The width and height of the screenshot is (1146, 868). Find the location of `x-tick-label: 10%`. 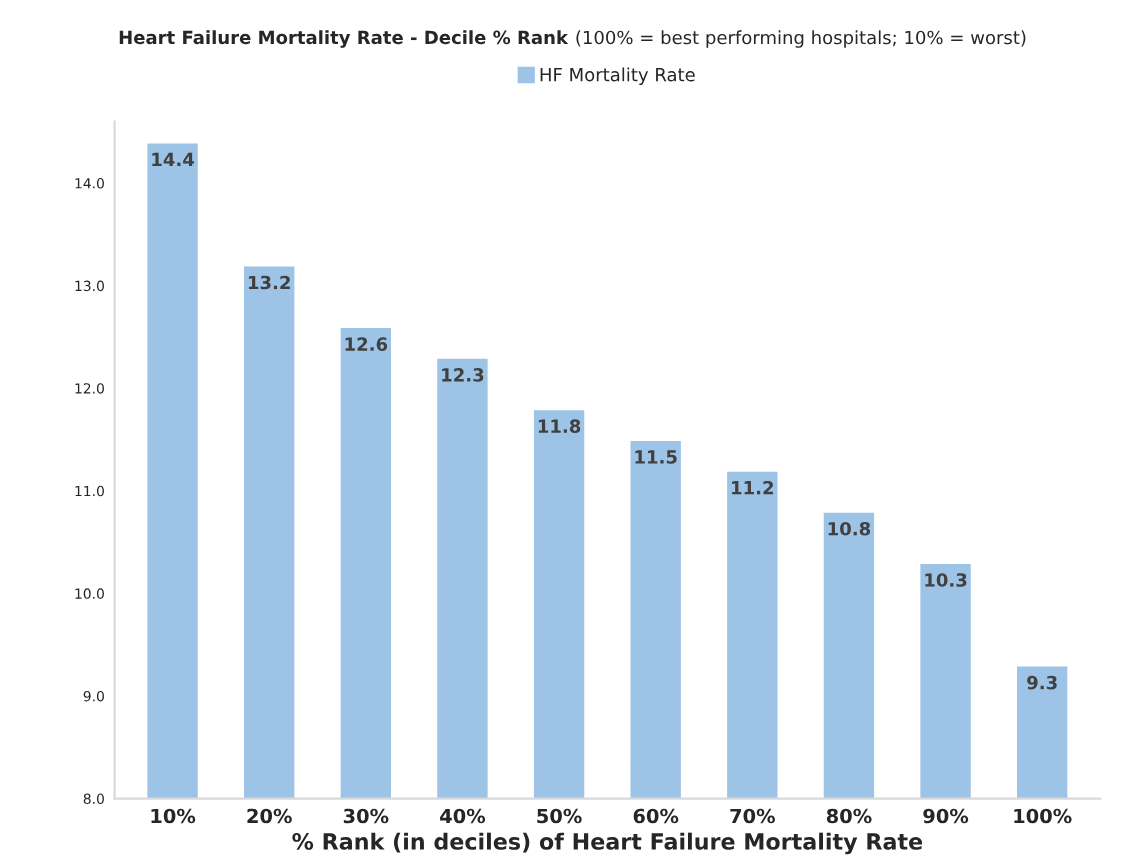

x-tick-label: 10% is located at coordinates (173, 816).